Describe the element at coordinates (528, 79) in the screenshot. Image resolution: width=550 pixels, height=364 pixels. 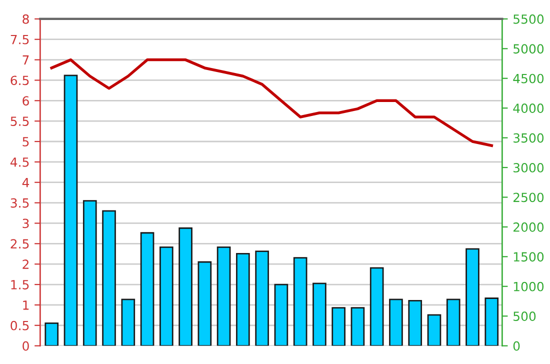
I see `y2-tick-label: 4500` at that location.